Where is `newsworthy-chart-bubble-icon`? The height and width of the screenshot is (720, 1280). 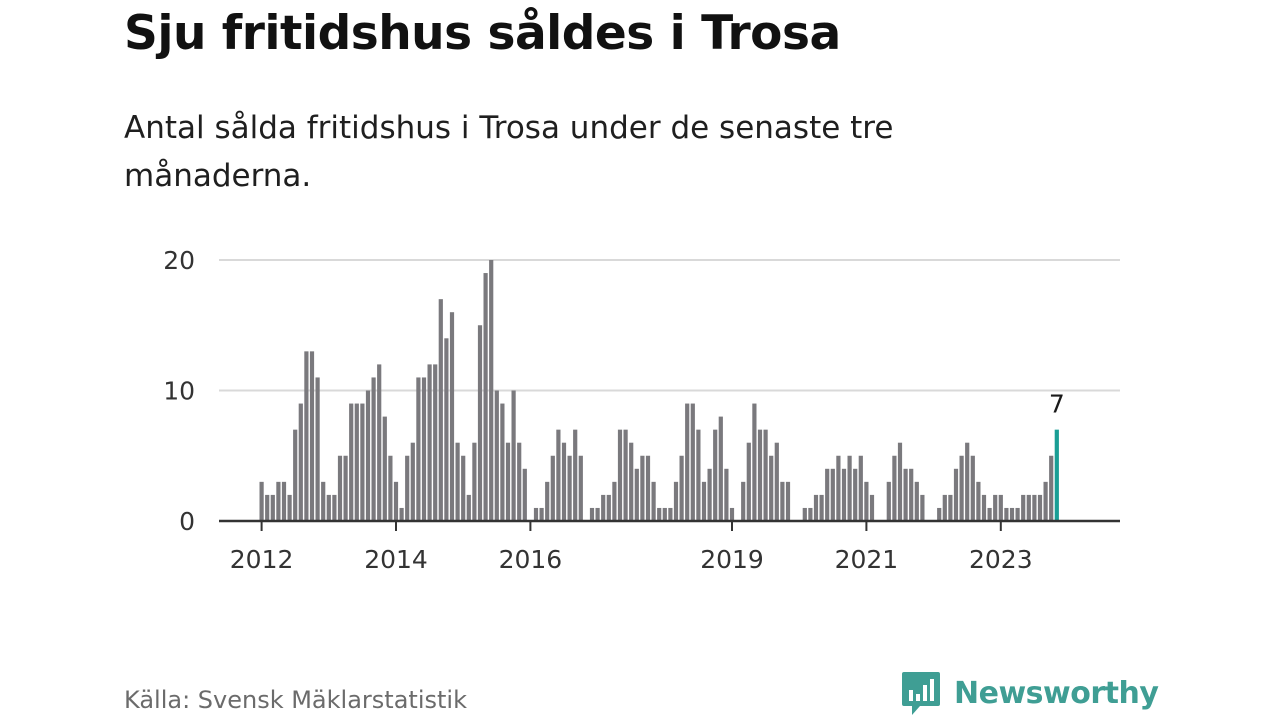 newsworthy-chart-bubble-icon is located at coordinates (921, 693).